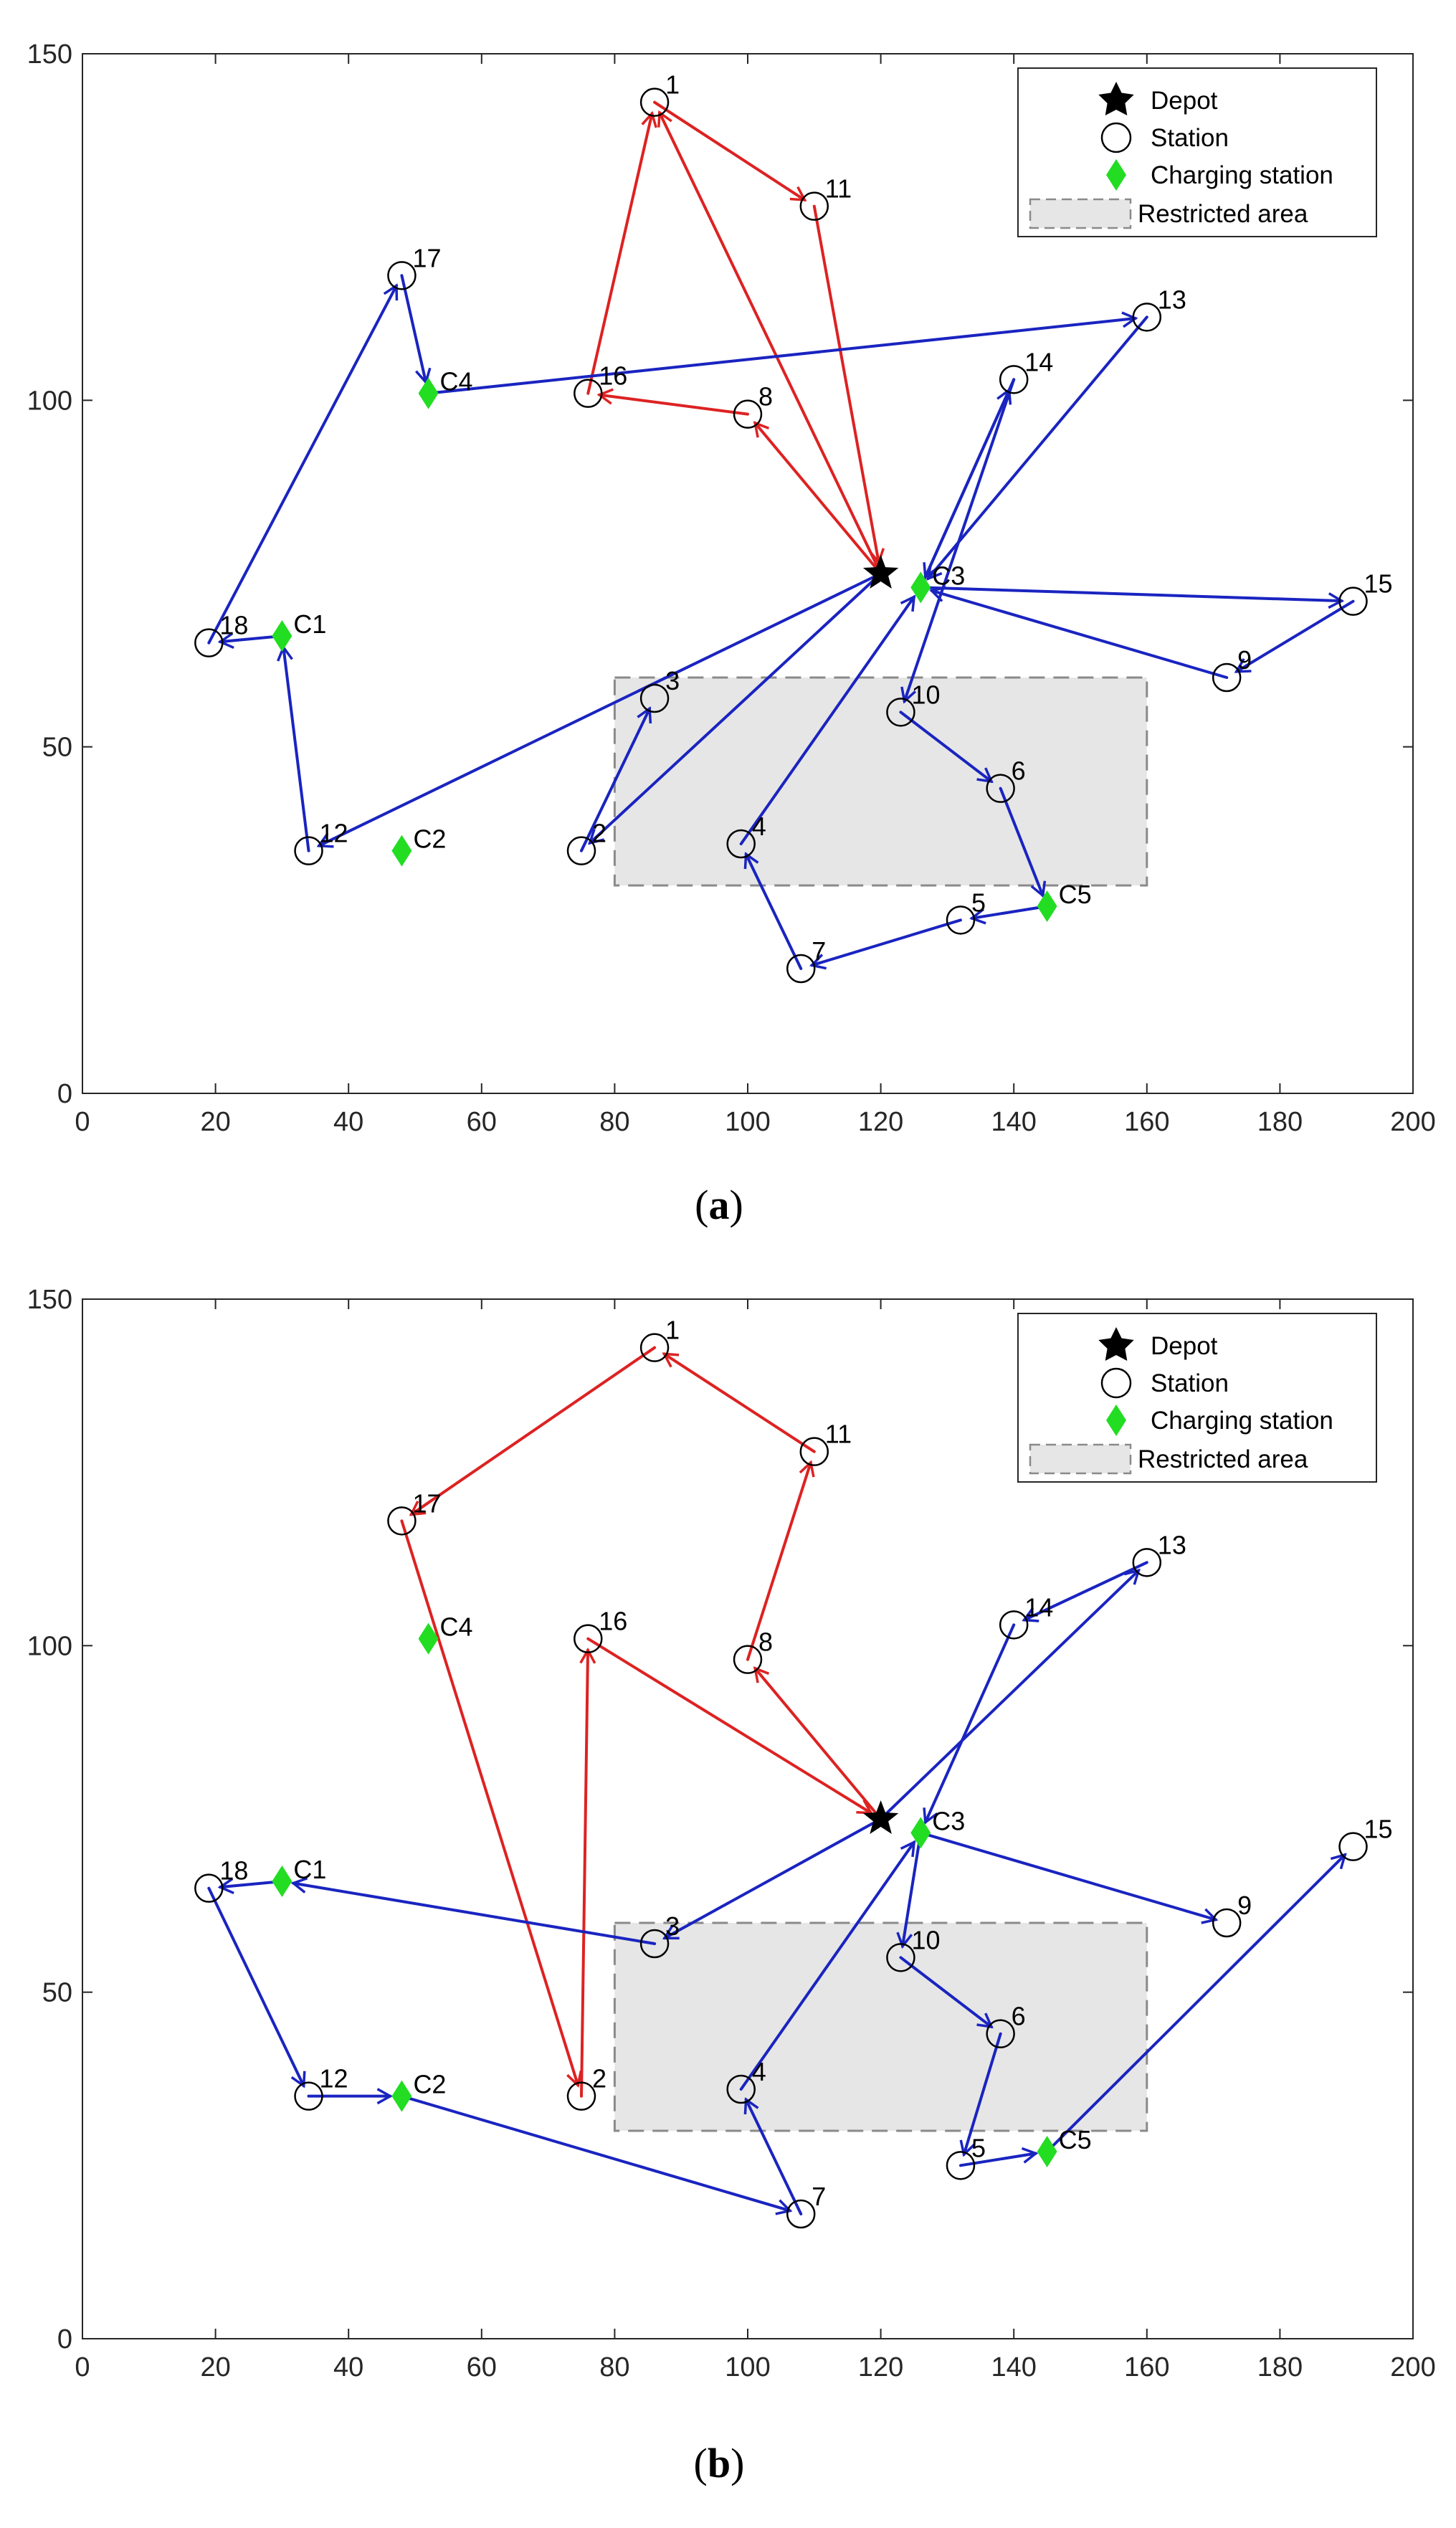  Describe the element at coordinates (334, 2079) in the screenshot. I see `station-label: 12` at that location.